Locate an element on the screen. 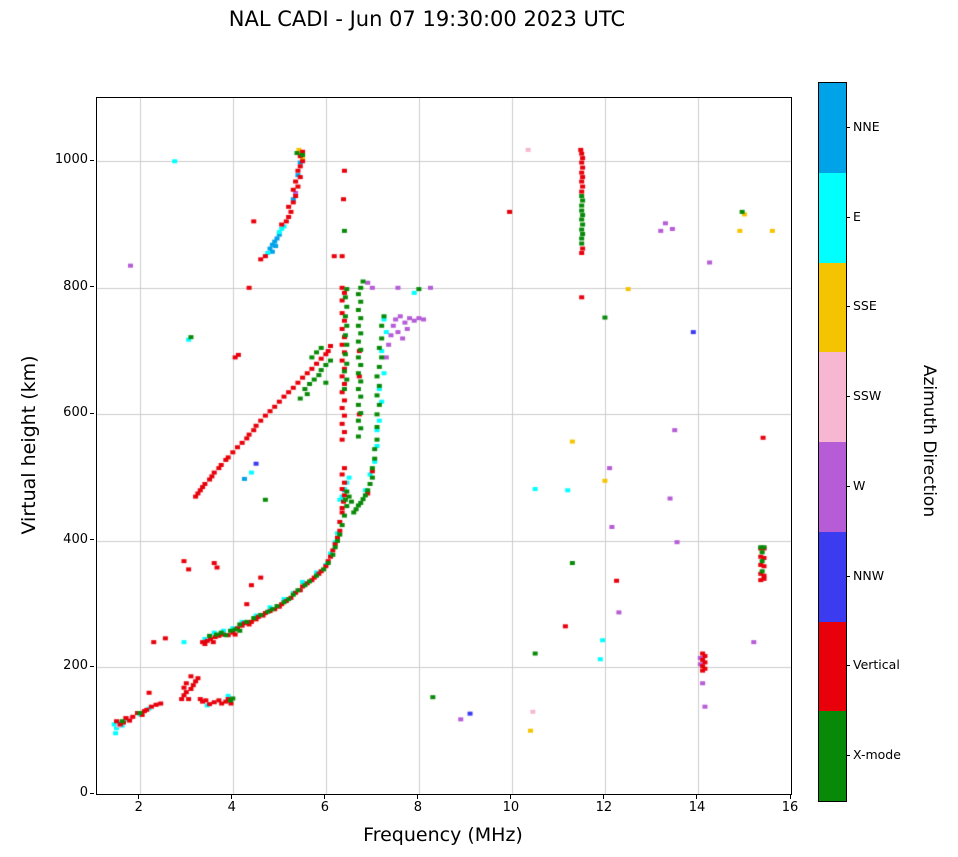 This screenshot has width=958, height=857. colorbar-label: X-mode is located at coordinates (877, 755).